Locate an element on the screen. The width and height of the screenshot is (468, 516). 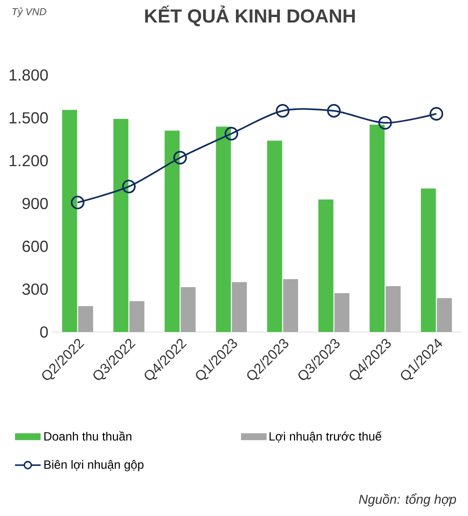
y-tick-label: 600 is located at coordinates (35, 246).